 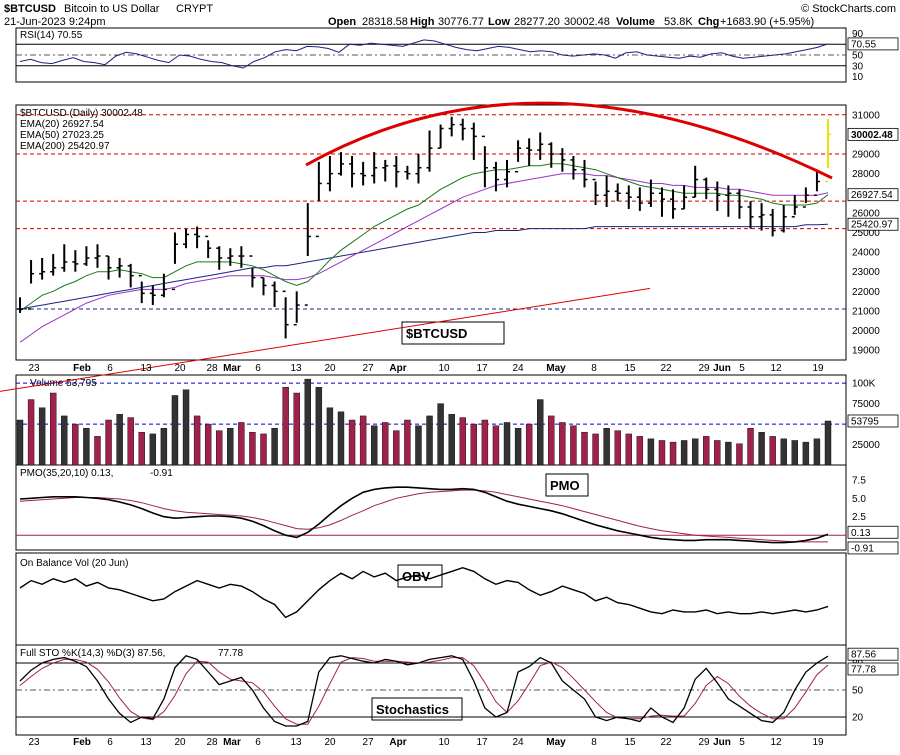 What do you see at coordinates (742, 742) in the screenshot?
I see `x-axis-label-lower: 5` at bounding box center [742, 742].